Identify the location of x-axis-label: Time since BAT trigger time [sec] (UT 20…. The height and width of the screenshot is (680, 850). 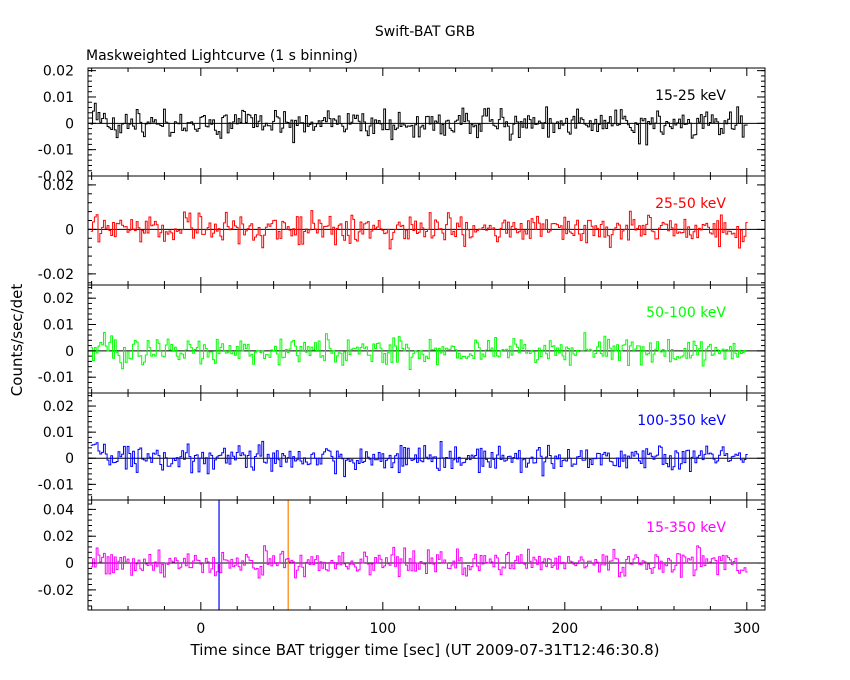
(425, 650).